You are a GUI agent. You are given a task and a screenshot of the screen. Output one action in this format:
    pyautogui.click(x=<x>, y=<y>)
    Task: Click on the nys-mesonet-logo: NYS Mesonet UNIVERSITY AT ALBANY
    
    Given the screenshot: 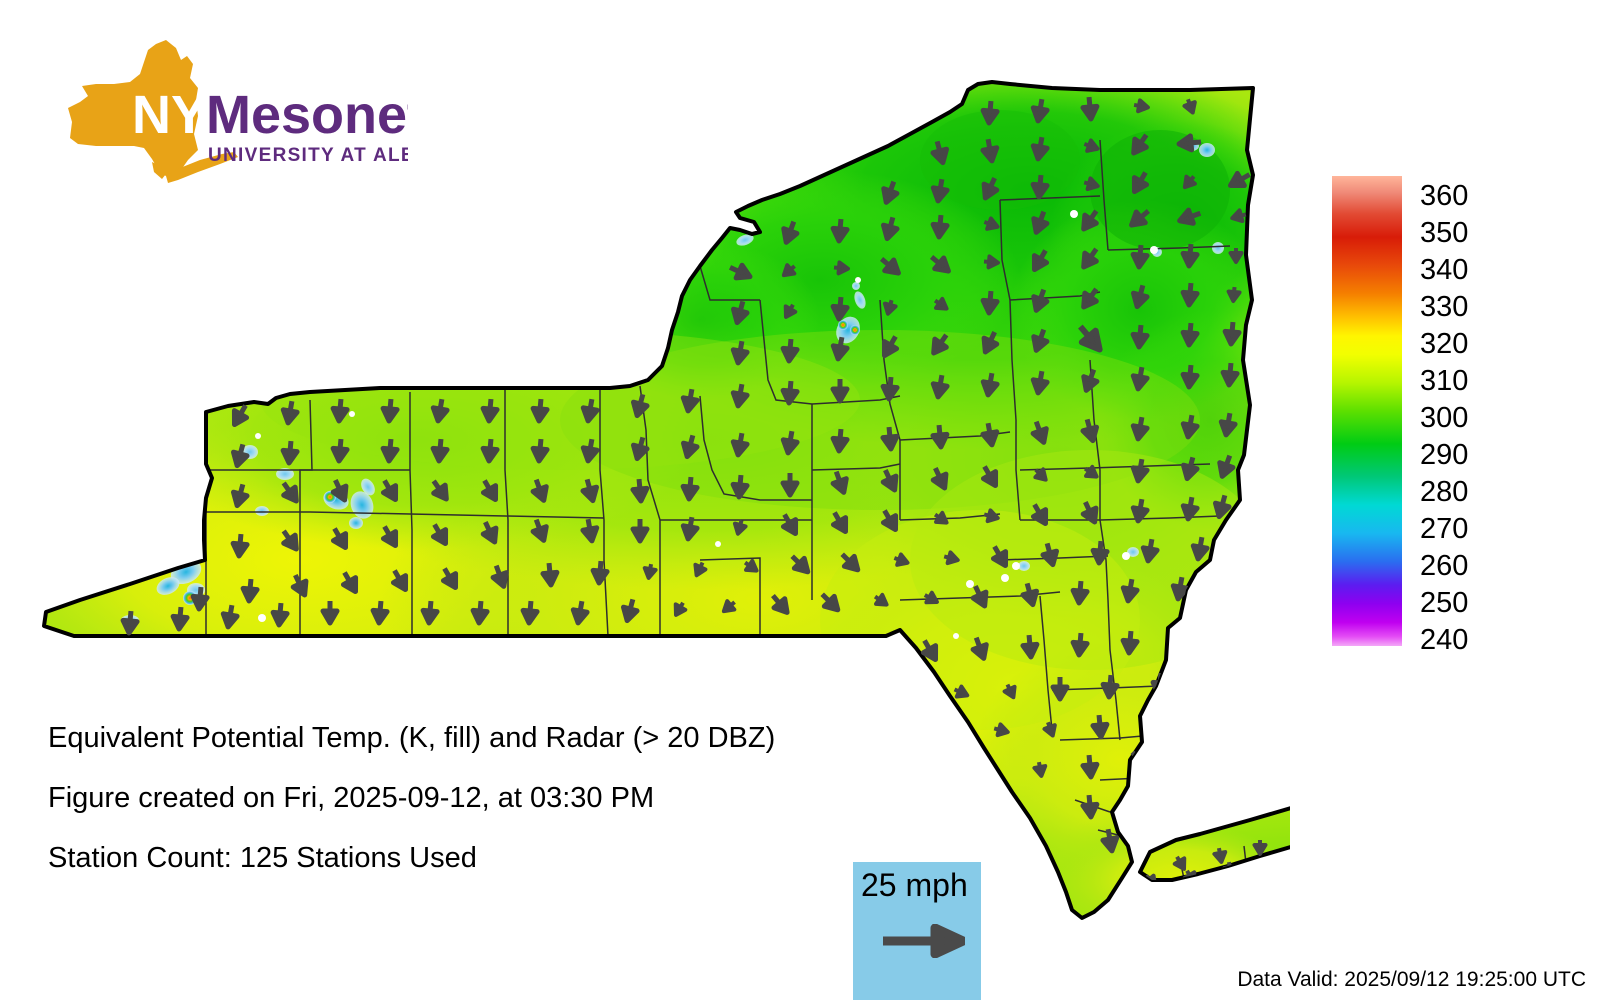 What is the action you would take?
    pyautogui.click(x=228, y=113)
    